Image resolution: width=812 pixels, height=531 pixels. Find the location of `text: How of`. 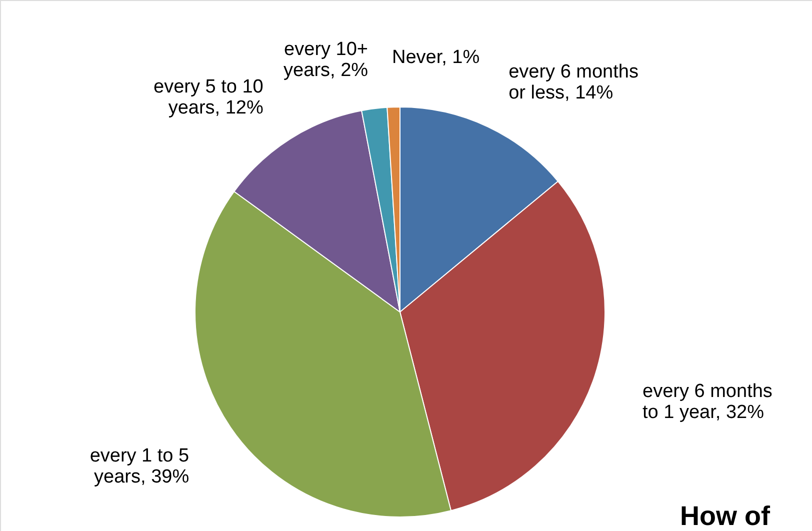

text: How of is located at coordinates (725, 516).